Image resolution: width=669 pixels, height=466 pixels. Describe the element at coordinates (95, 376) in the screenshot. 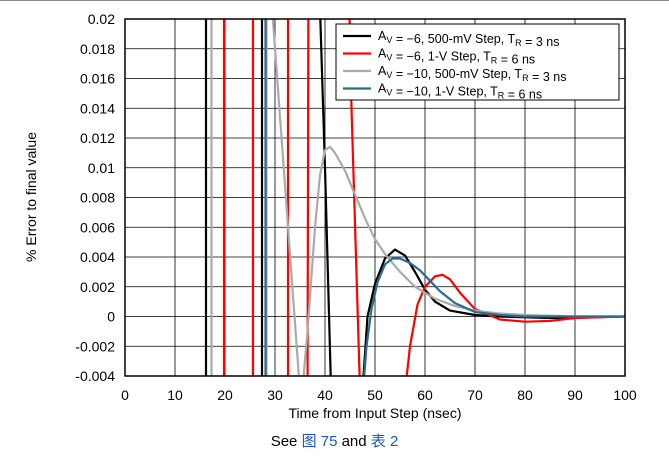

I see `y-tick-label: -0.004` at that location.